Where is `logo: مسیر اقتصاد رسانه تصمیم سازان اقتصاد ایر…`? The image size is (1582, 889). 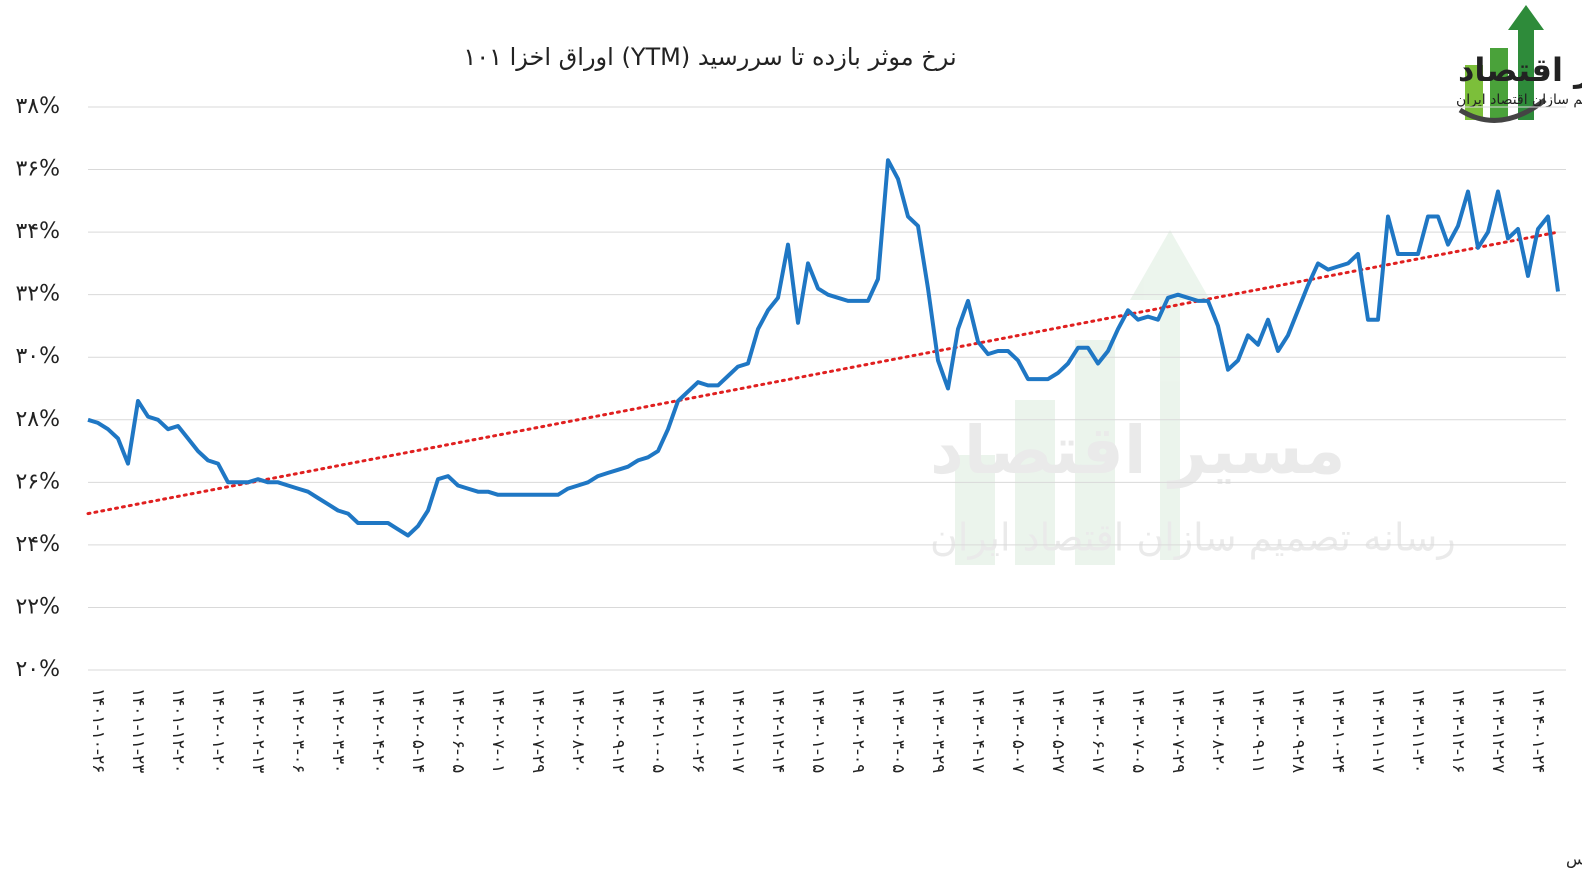
logo: مسیر اقتصاد رسانه تصمیم سازان اقتصاد ایر… is located at coordinates (1519, 64).